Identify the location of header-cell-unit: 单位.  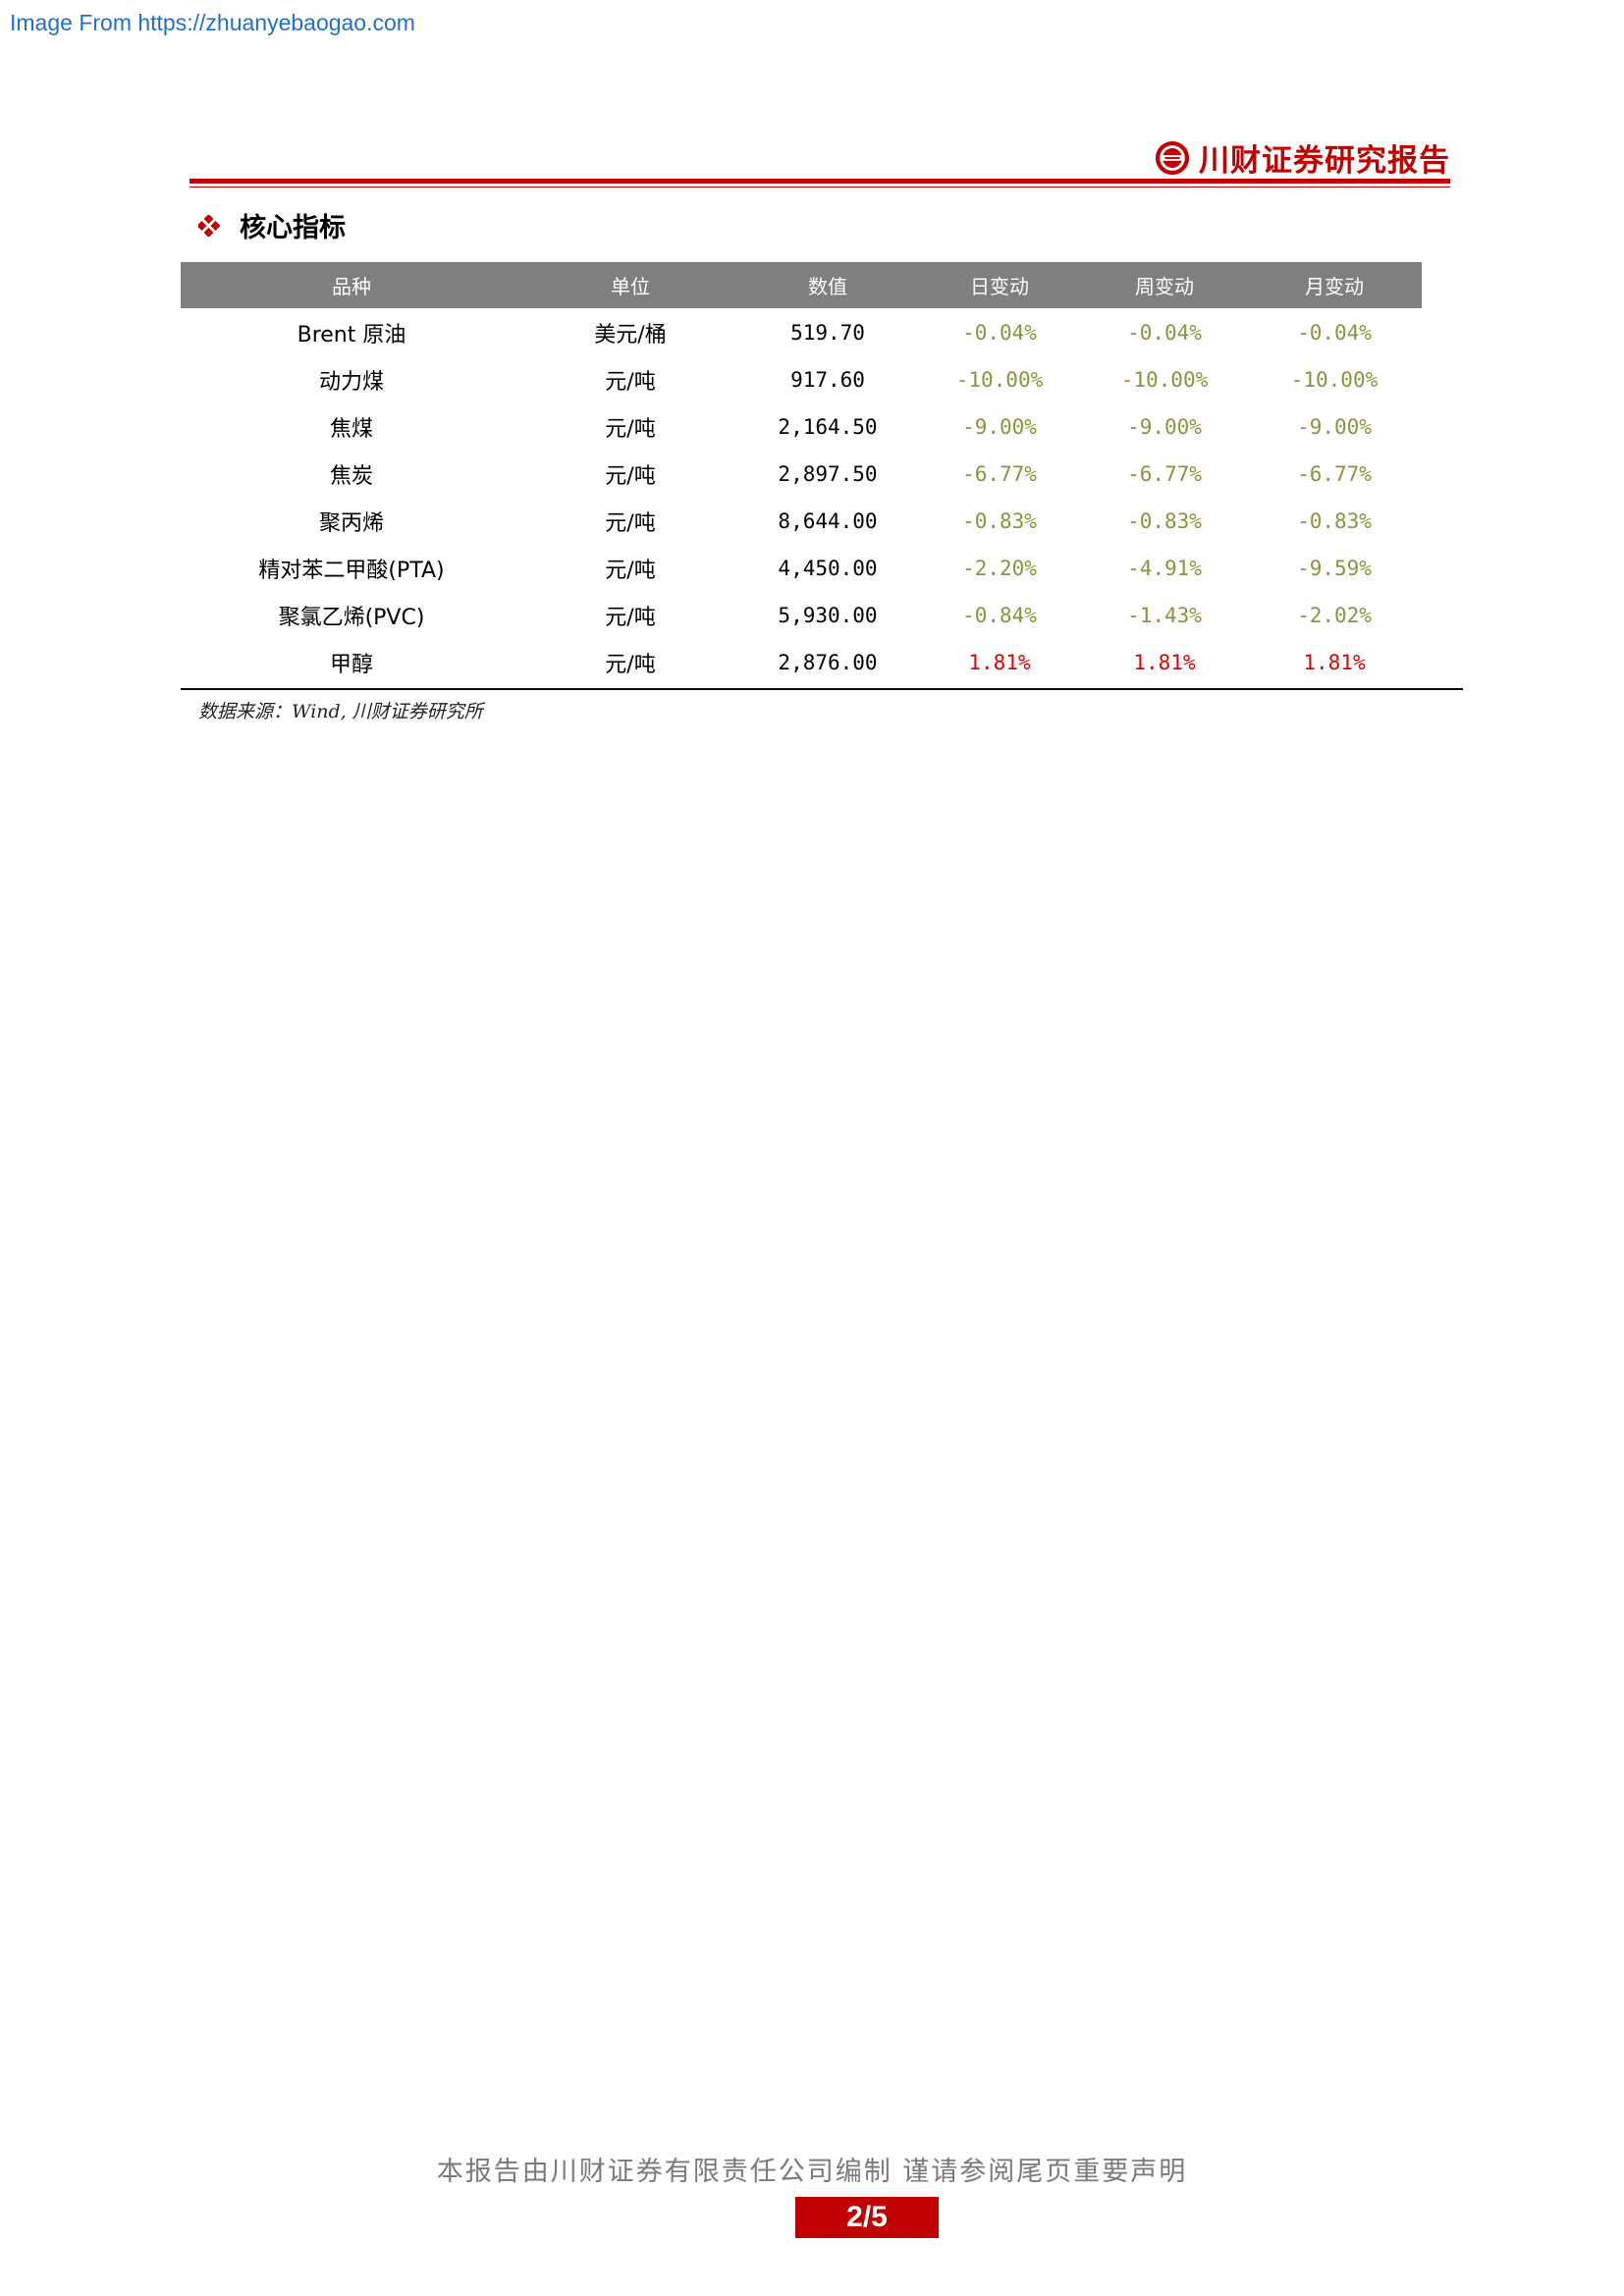
(630, 286).